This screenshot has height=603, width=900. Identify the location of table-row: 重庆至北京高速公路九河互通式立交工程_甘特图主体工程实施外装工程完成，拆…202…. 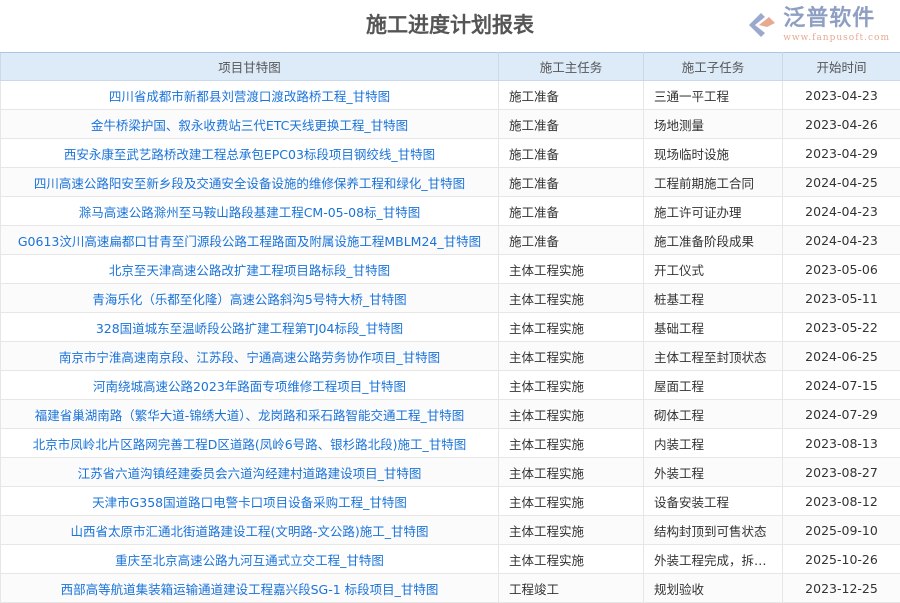
(450, 559).